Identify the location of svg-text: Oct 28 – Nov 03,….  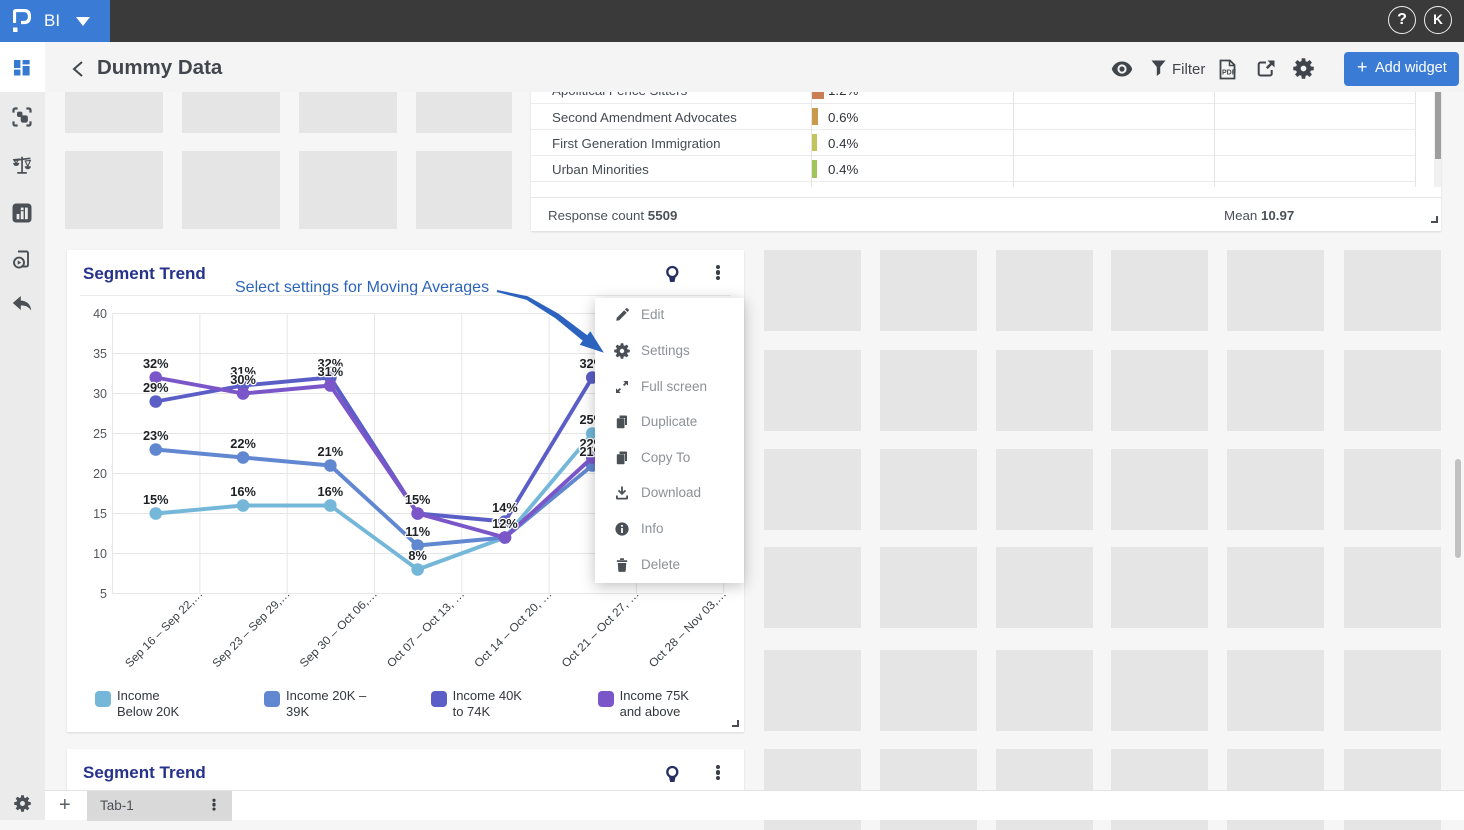
(688, 629).